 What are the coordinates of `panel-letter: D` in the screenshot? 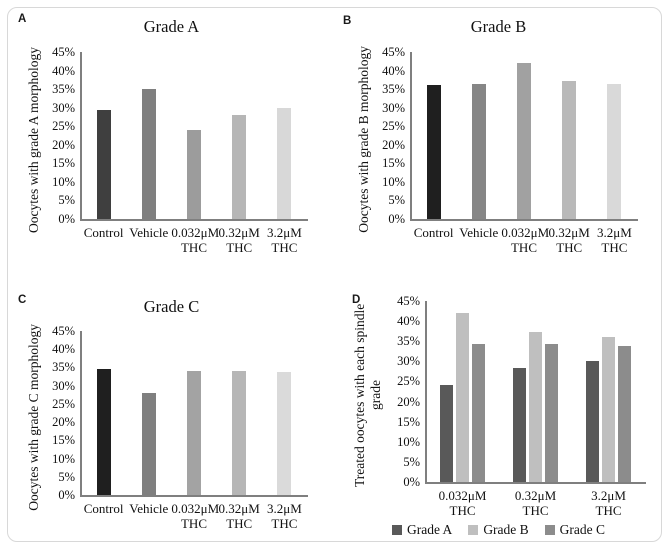 It's located at (356, 300).